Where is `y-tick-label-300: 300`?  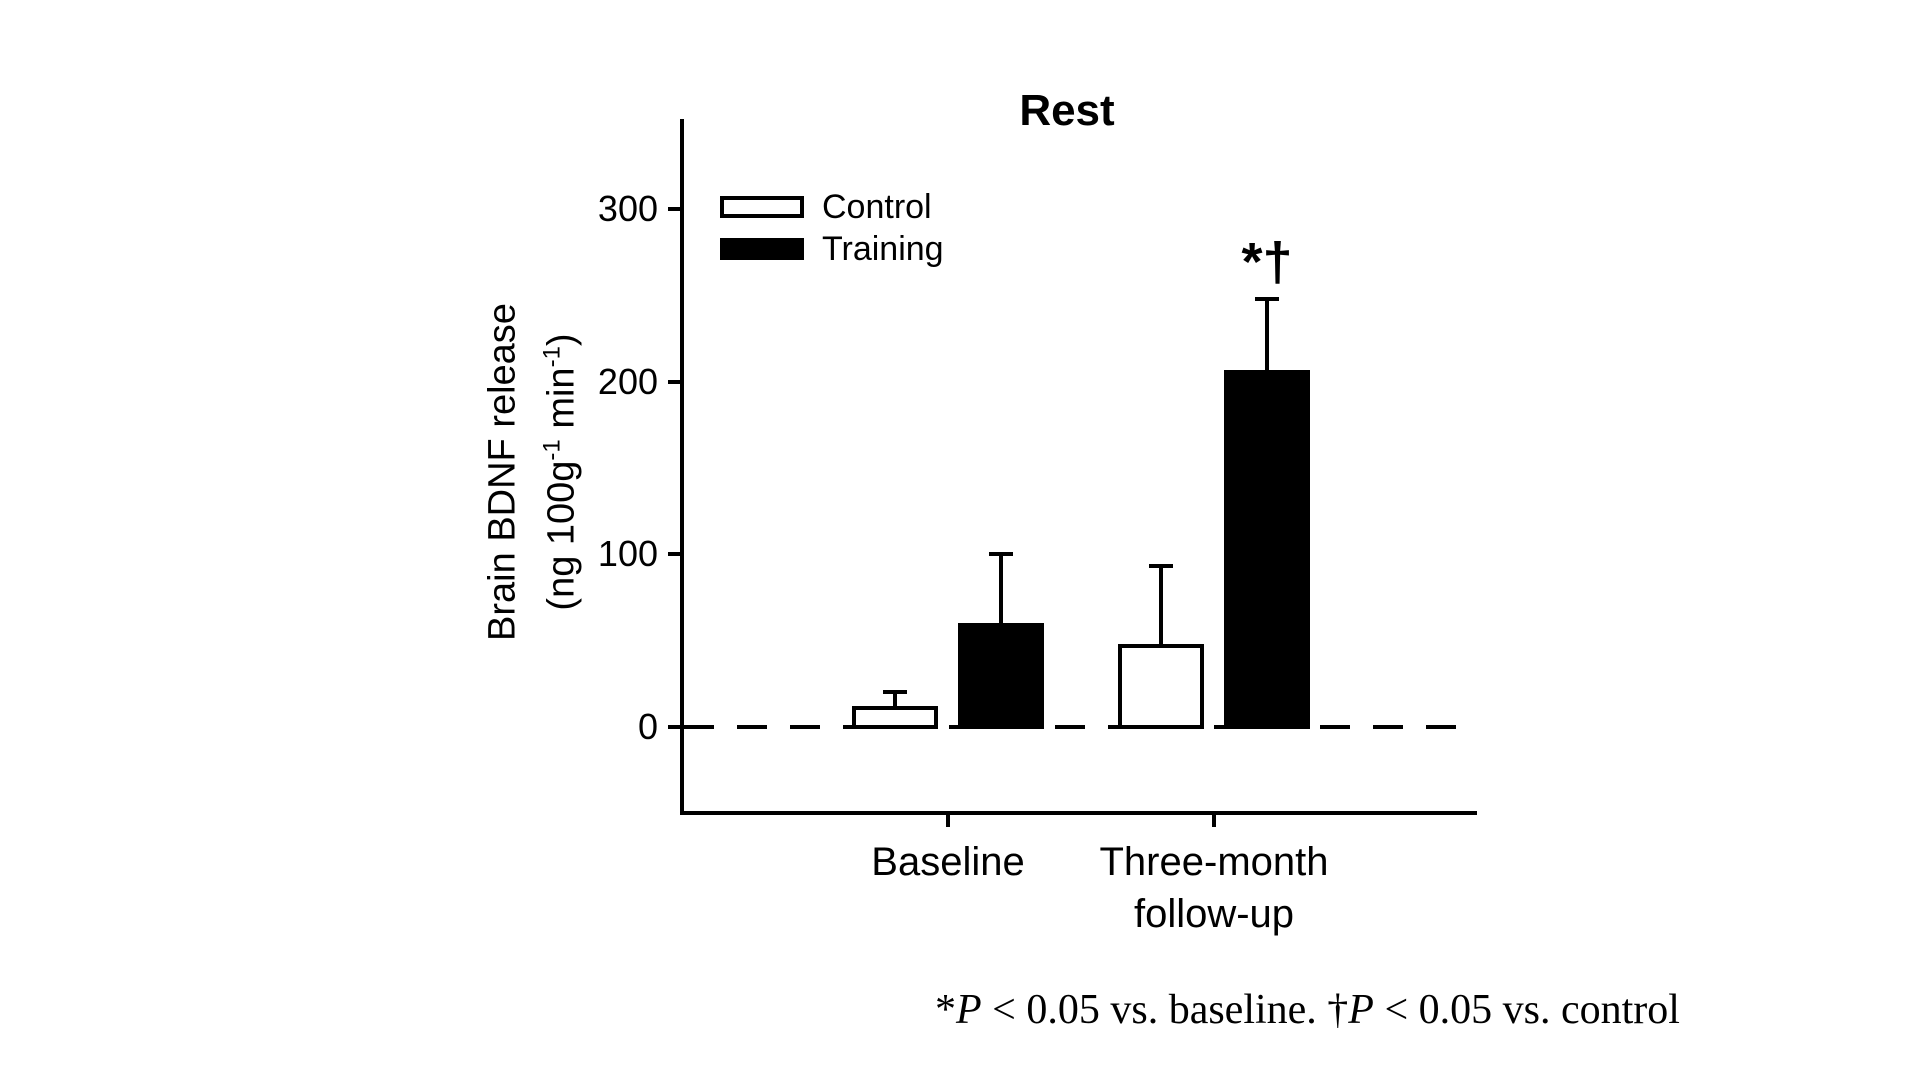 y-tick-label-300: 300 is located at coordinates (627, 208).